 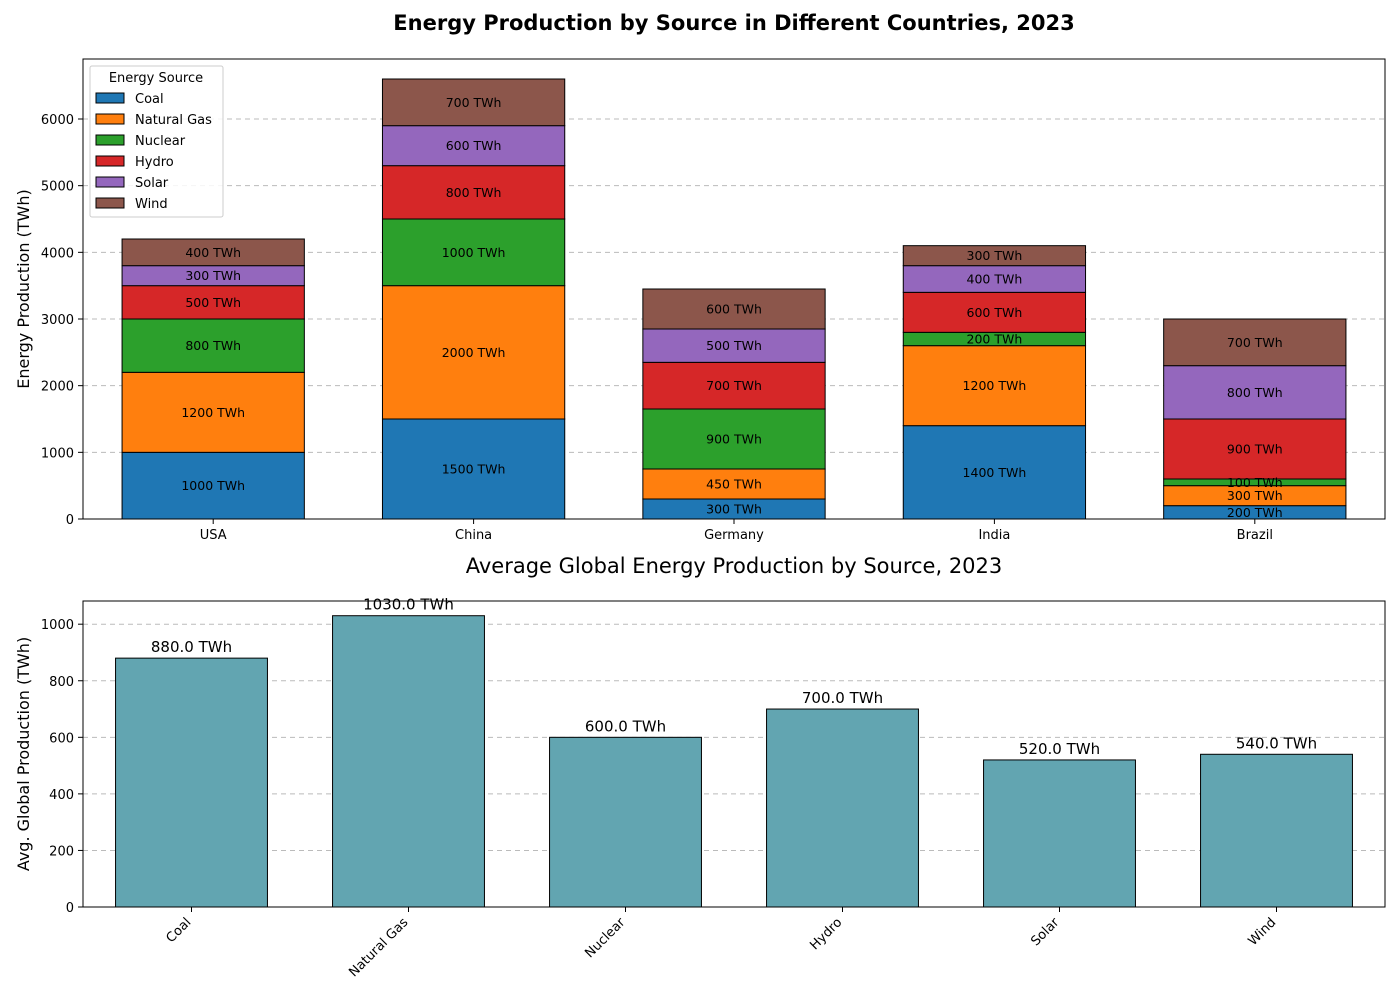 I want to click on legend-label: Hydro, so click(x=154, y=162).